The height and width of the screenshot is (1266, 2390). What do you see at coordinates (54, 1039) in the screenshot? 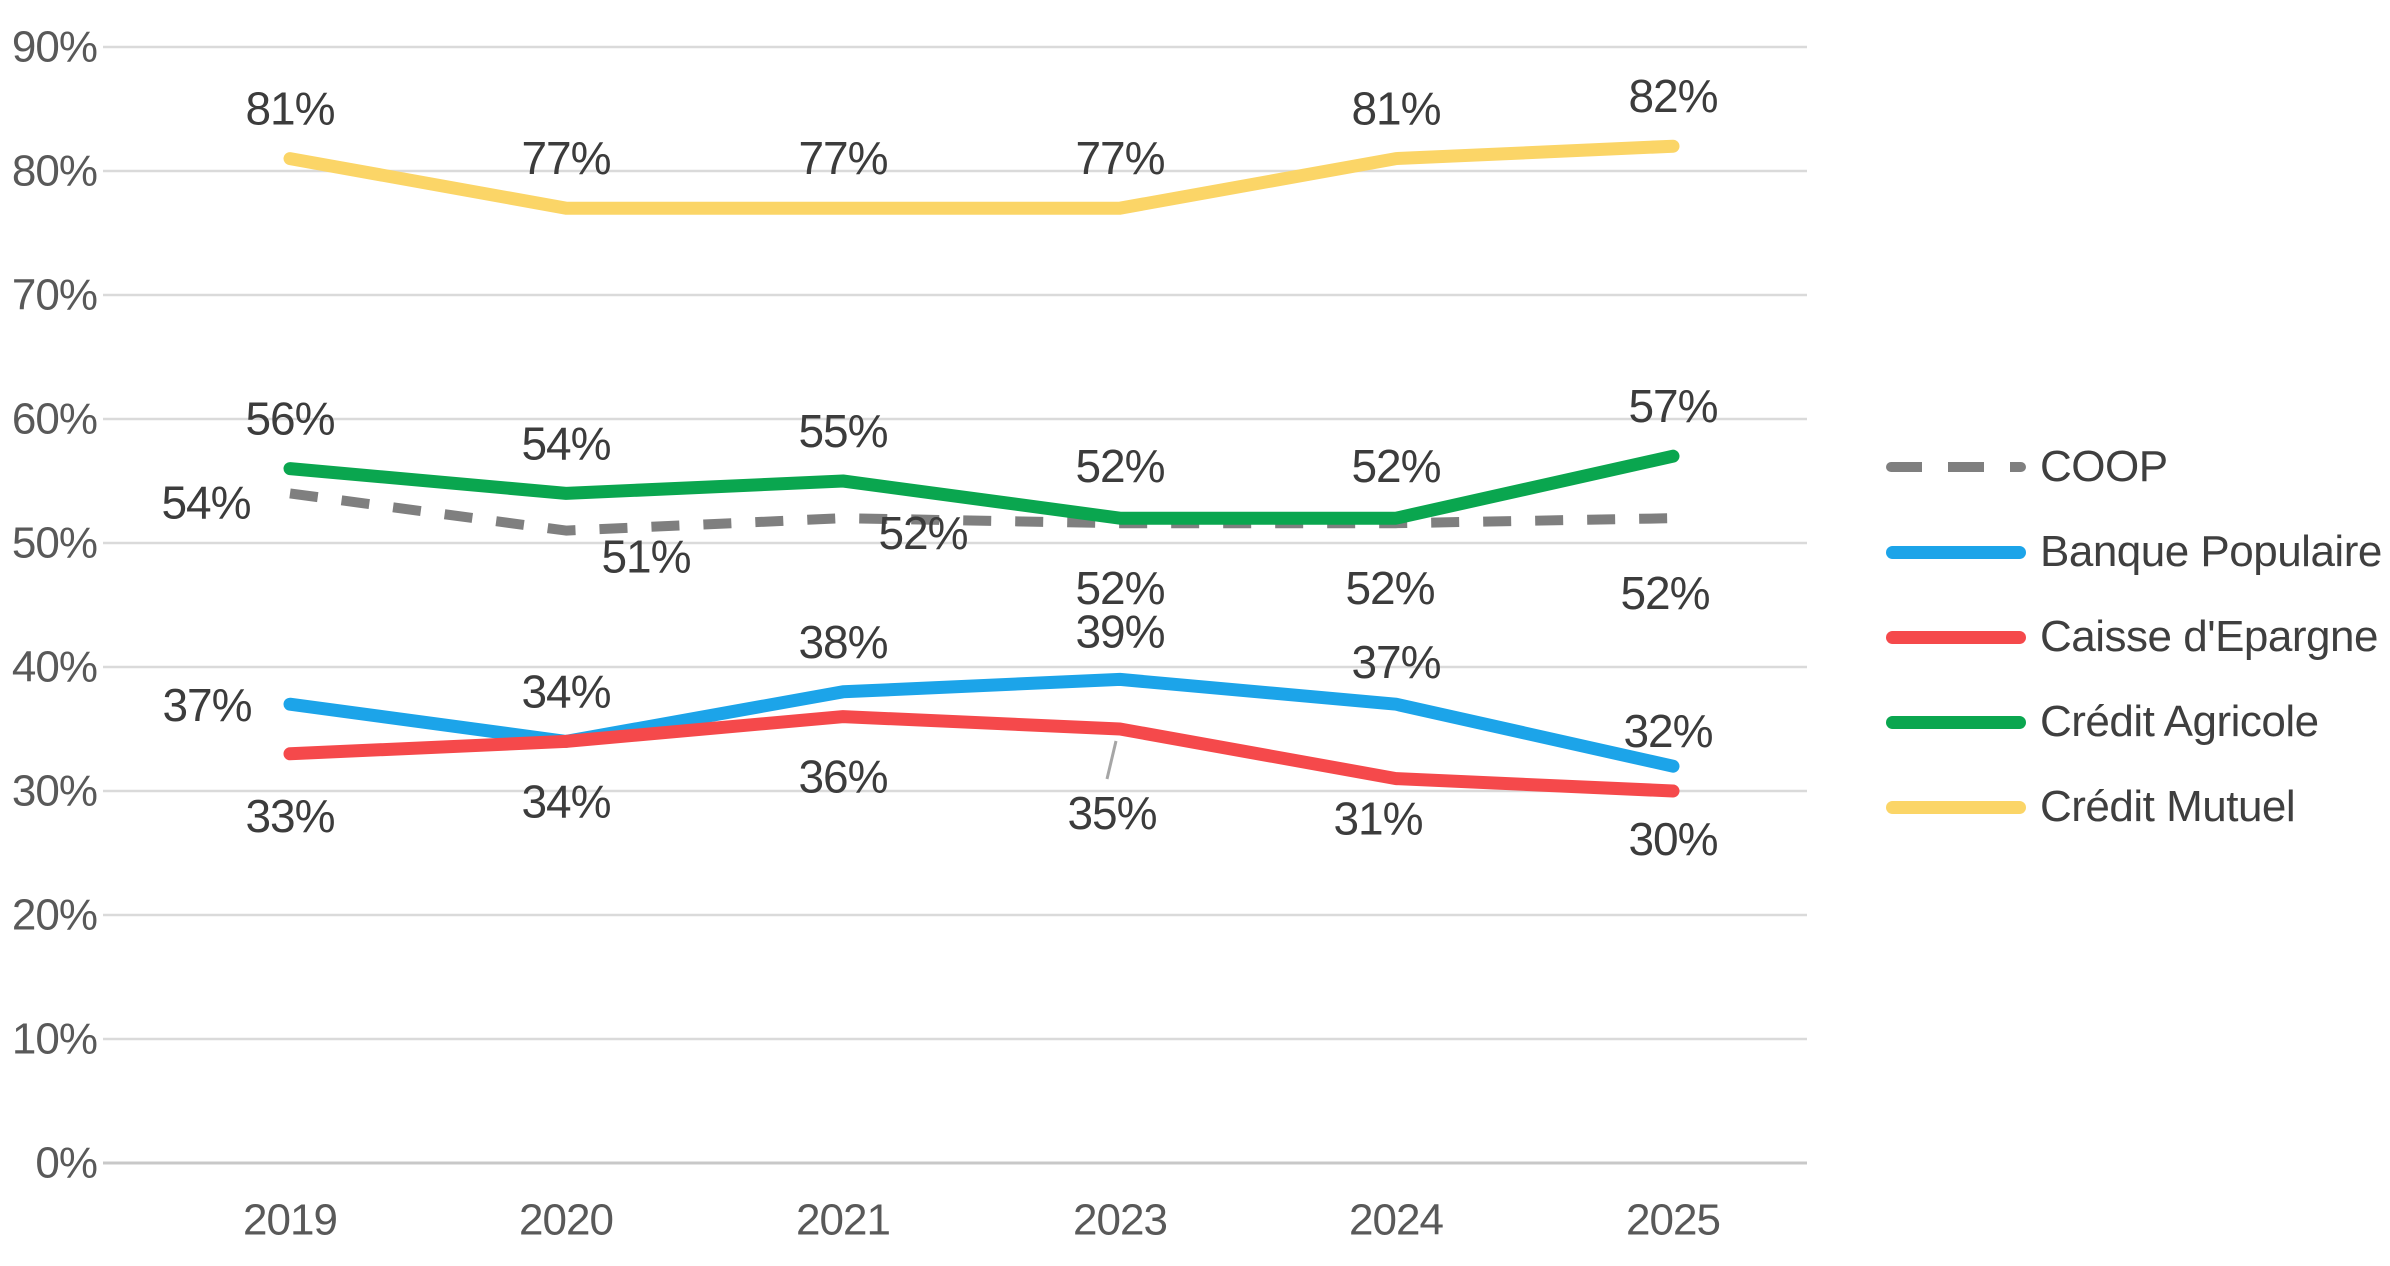
I see `y-tick-label: 10%` at bounding box center [54, 1039].